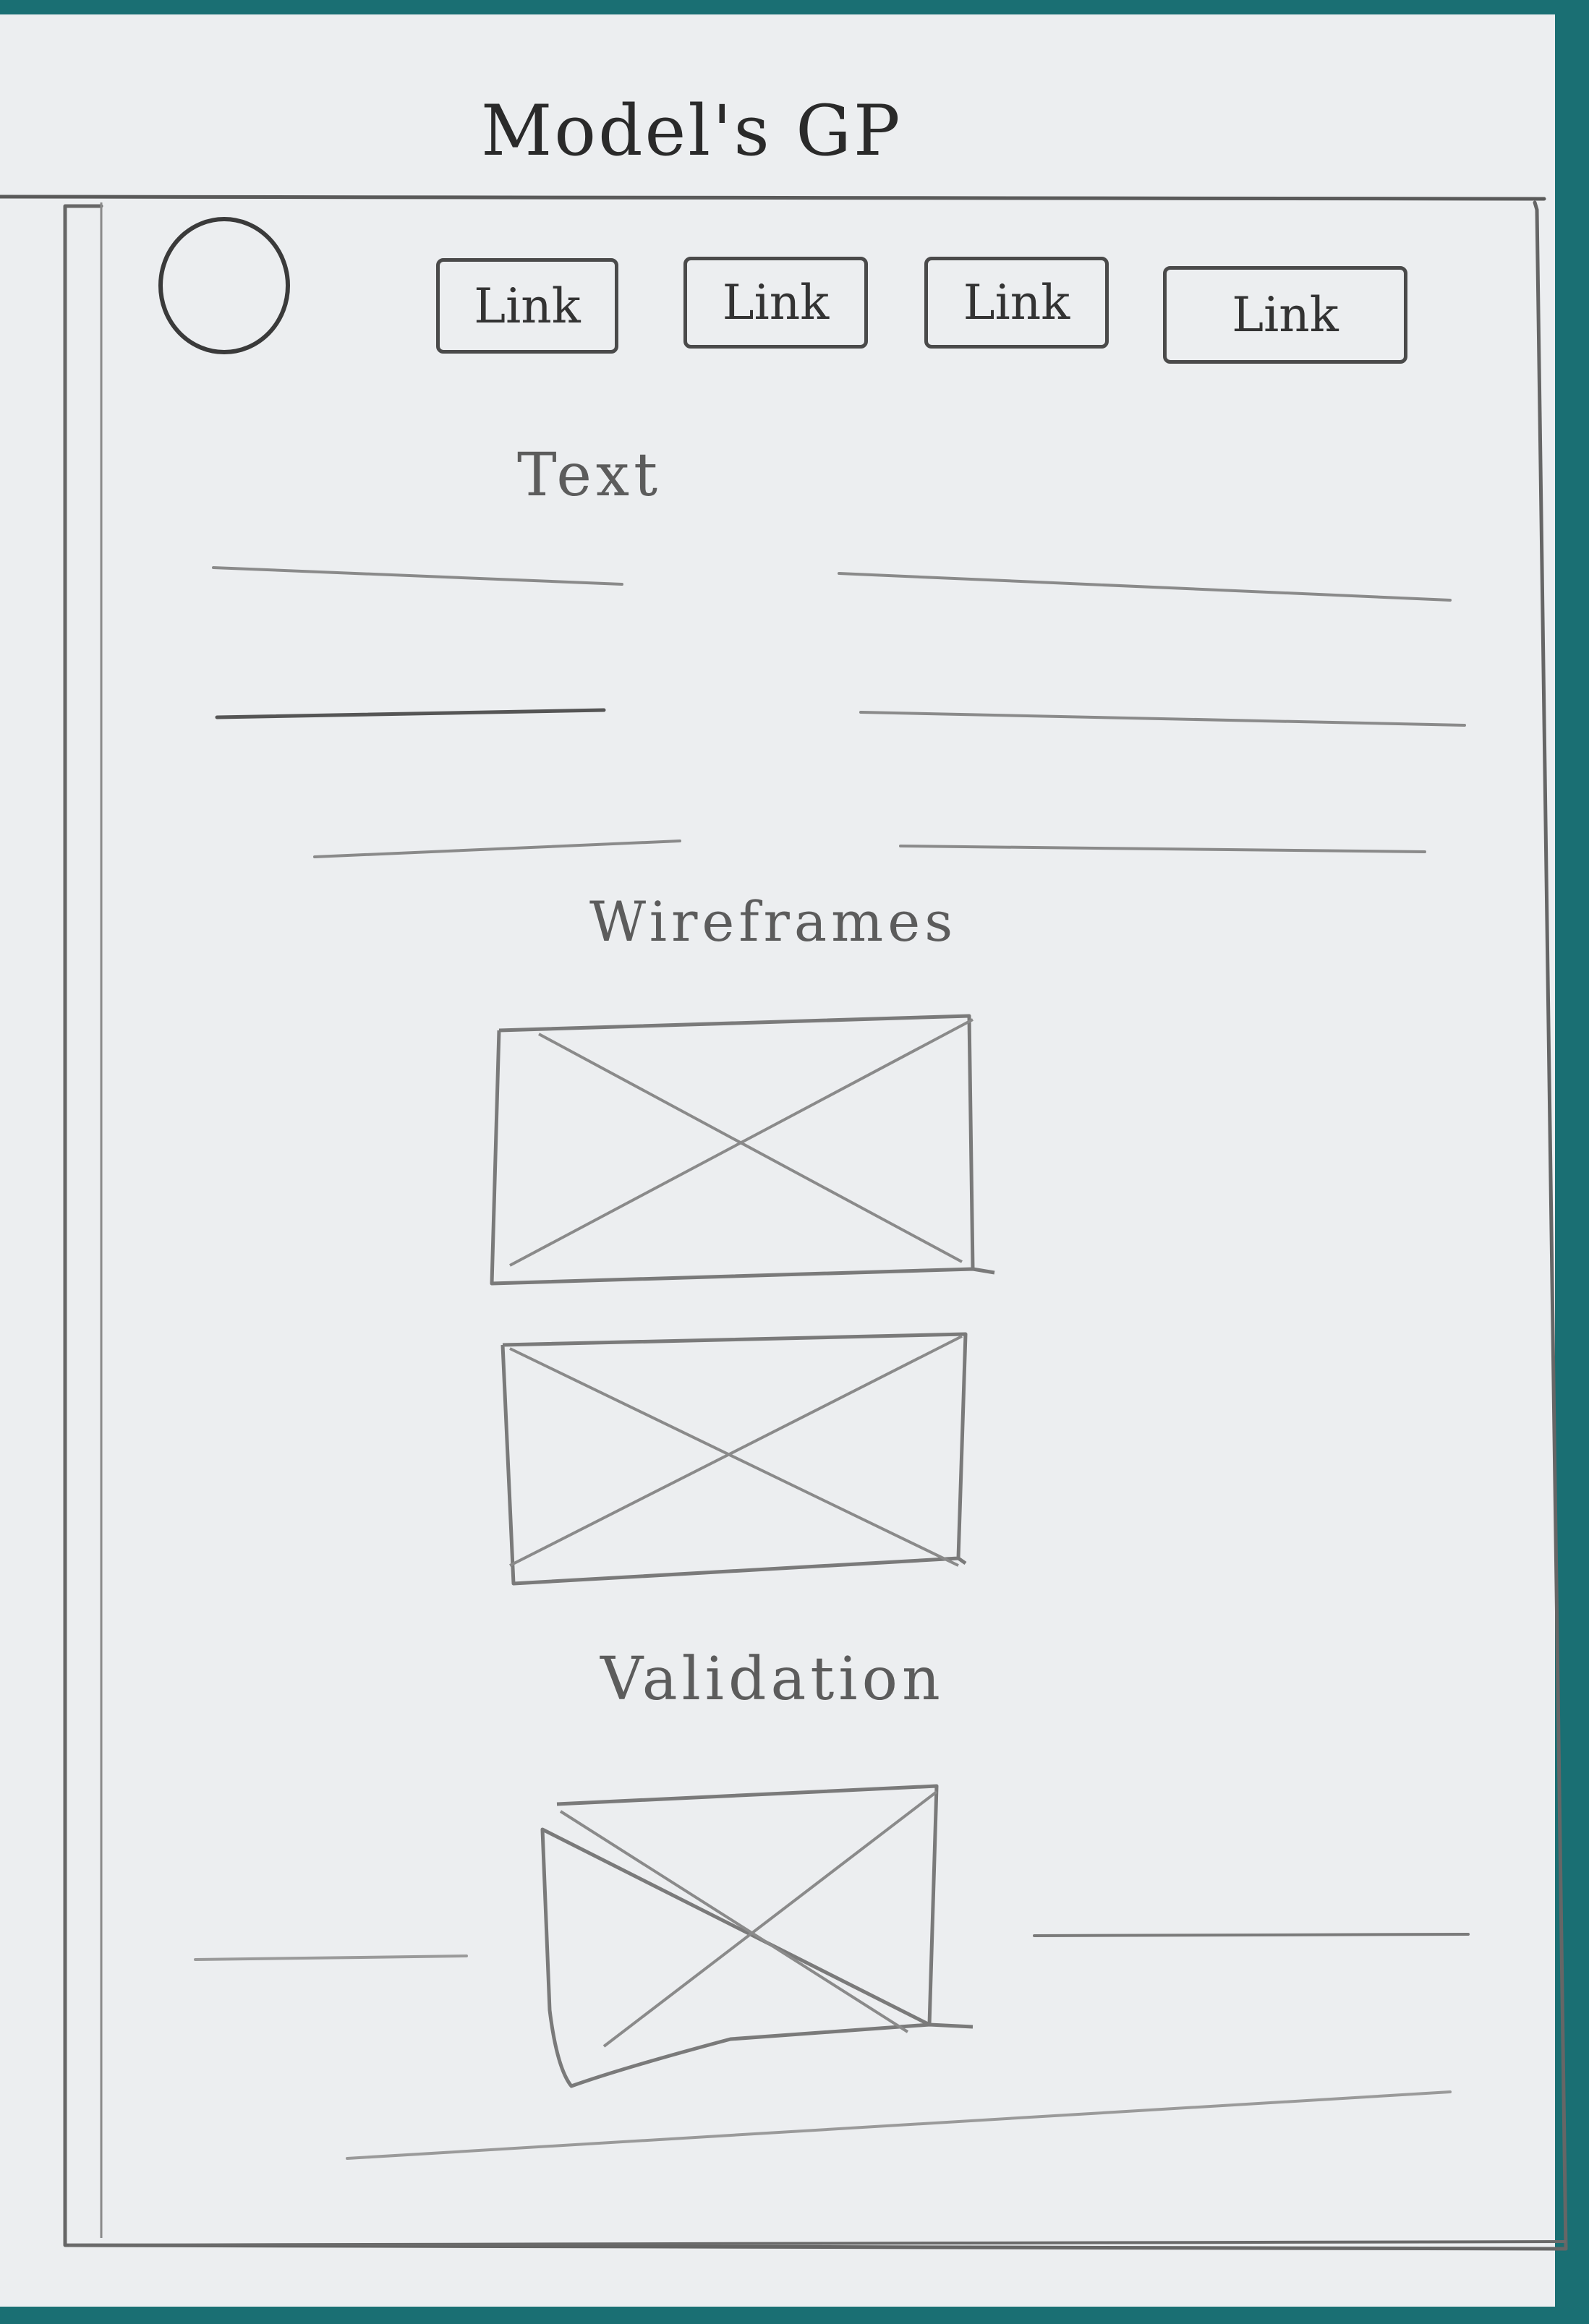 The height and width of the screenshot is (2324, 1589). What do you see at coordinates (899, 2125) in the screenshot?
I see `footer-line-placeholder` at bounding box center [899, 2125].